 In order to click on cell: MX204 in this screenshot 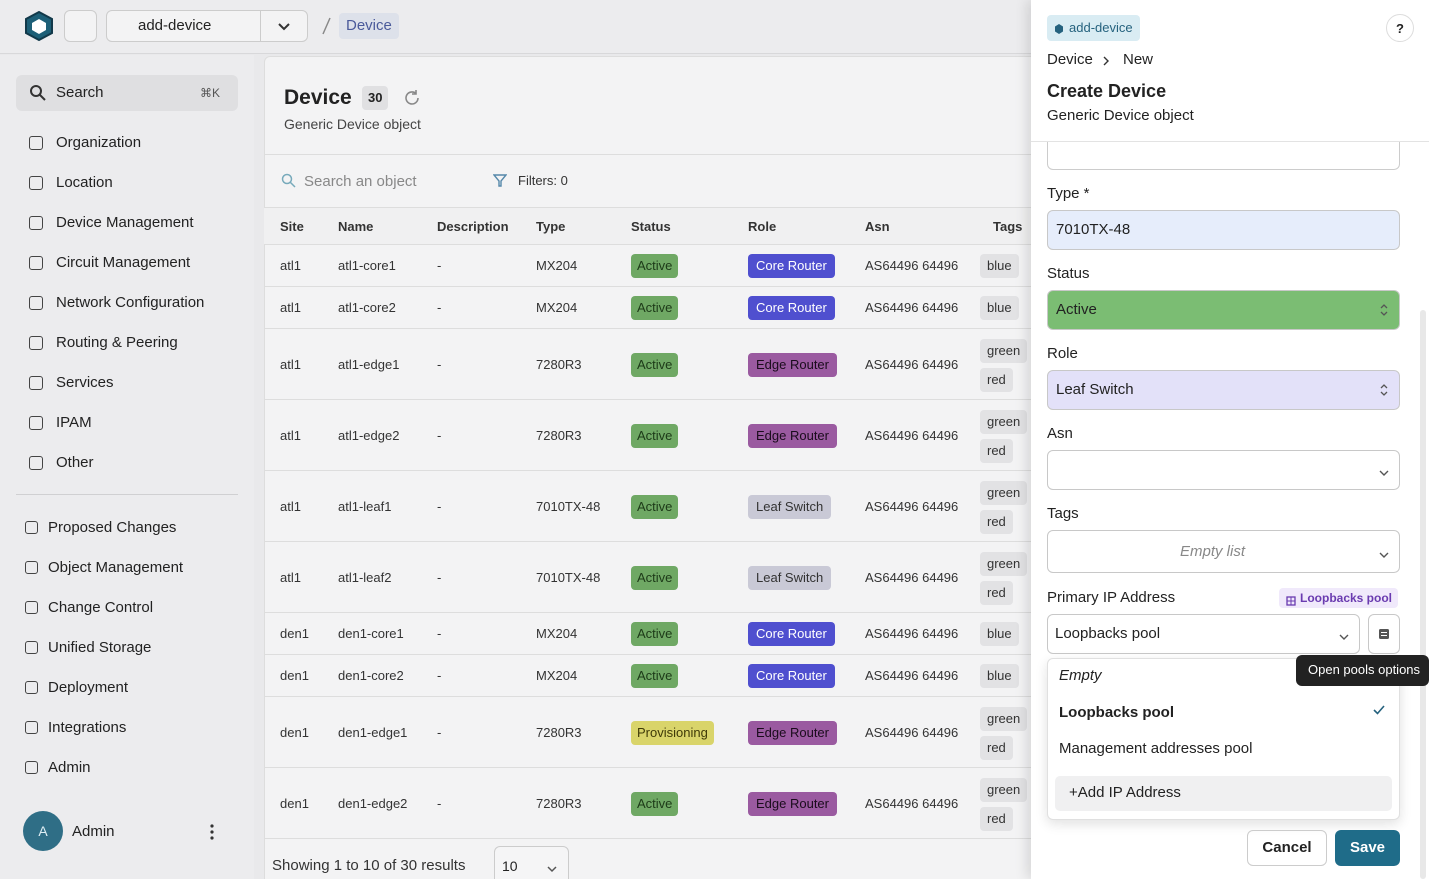, I will do `click(557, 265)`.